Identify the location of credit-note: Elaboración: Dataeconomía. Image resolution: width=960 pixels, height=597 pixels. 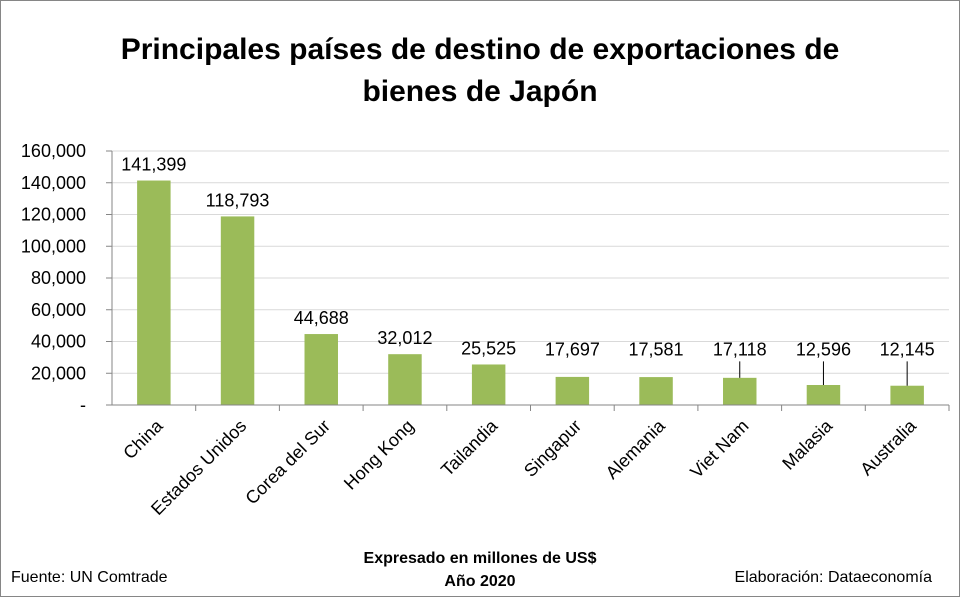
(833, 577).